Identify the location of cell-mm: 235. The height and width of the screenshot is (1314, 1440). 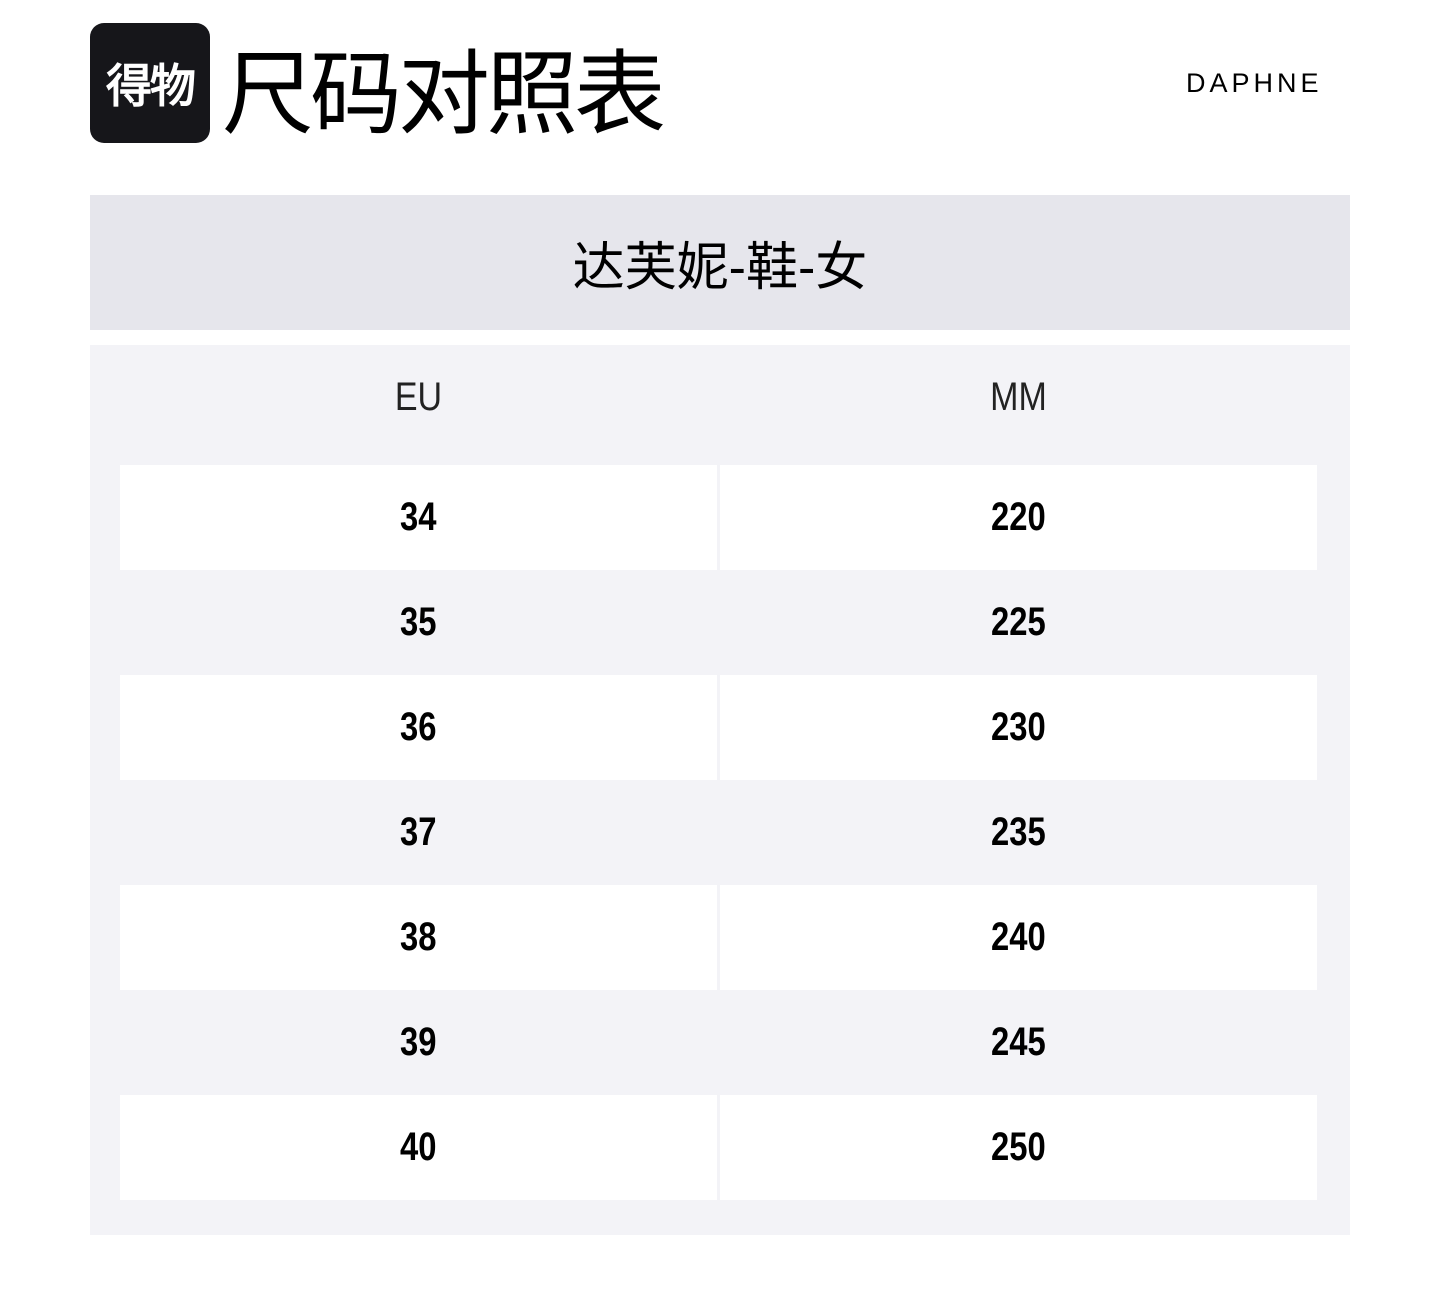
(1018, 832).